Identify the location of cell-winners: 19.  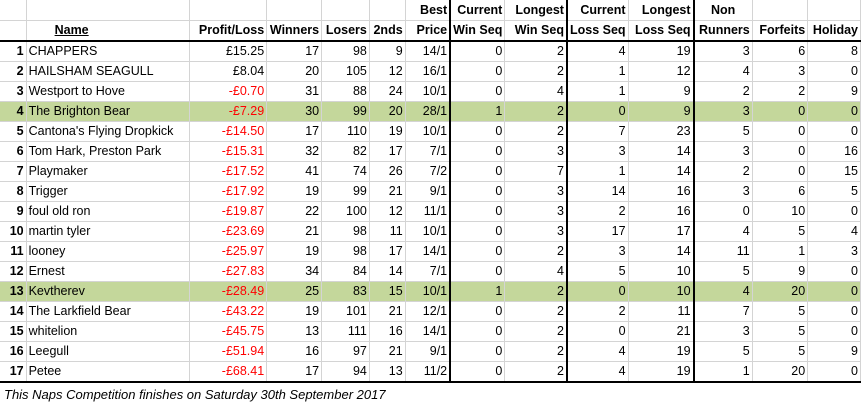
(294, 311).